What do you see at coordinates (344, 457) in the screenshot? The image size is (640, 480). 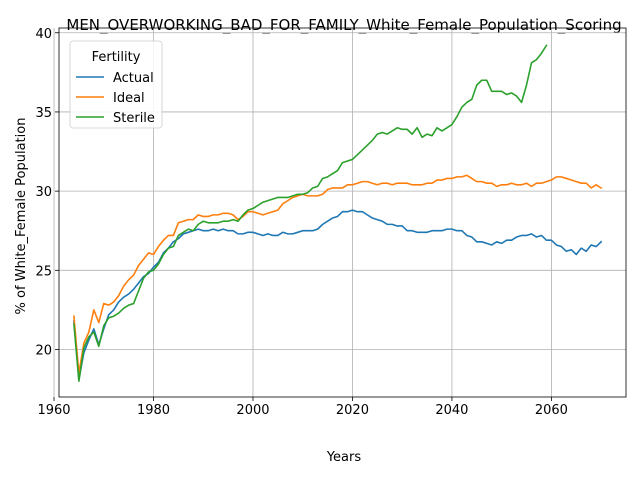 I see `x-axis-title: Years` at bounding box center [344, 457].